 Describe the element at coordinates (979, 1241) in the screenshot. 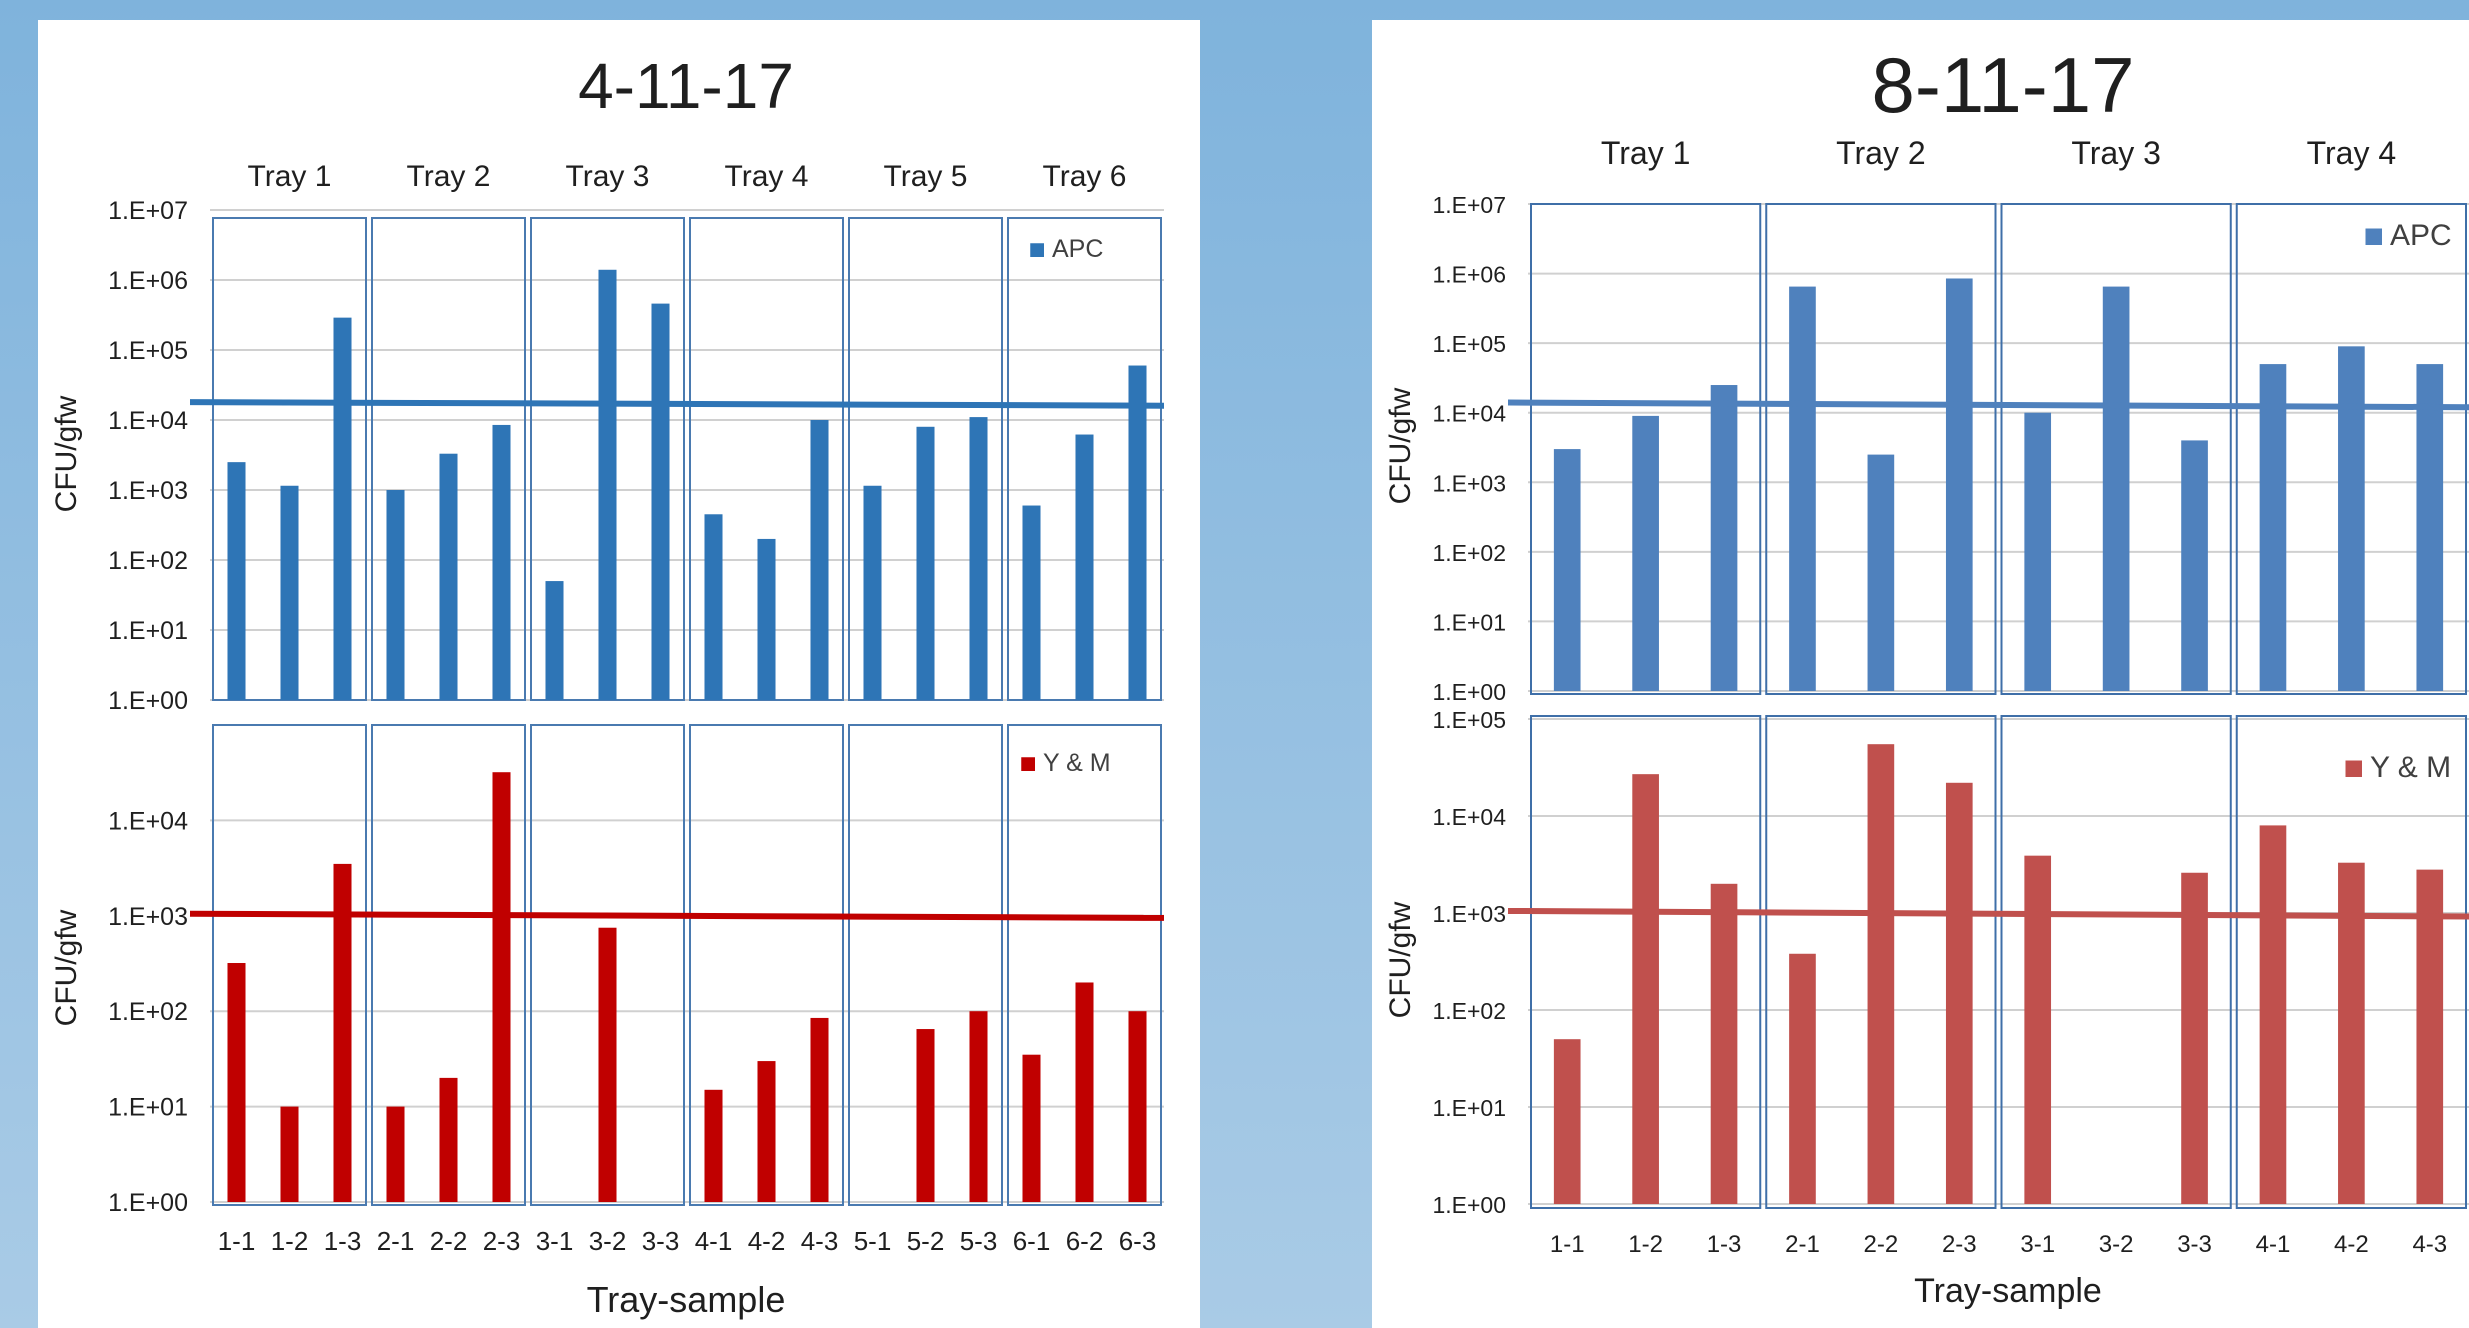

I see `category-label: 5-3` at that location.